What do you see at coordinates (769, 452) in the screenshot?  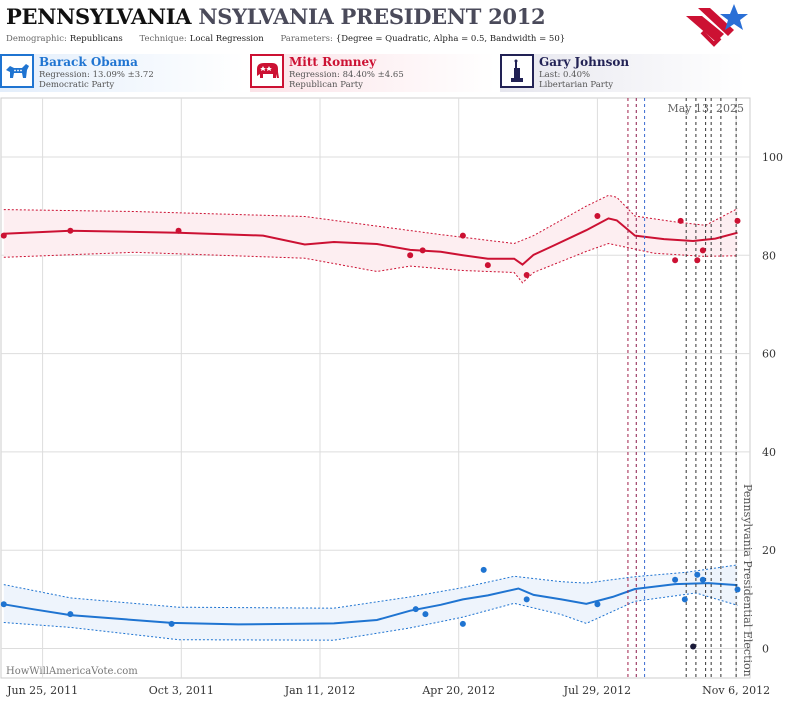 I see `y-tick-label: 40` at bounding box center [769, 452].